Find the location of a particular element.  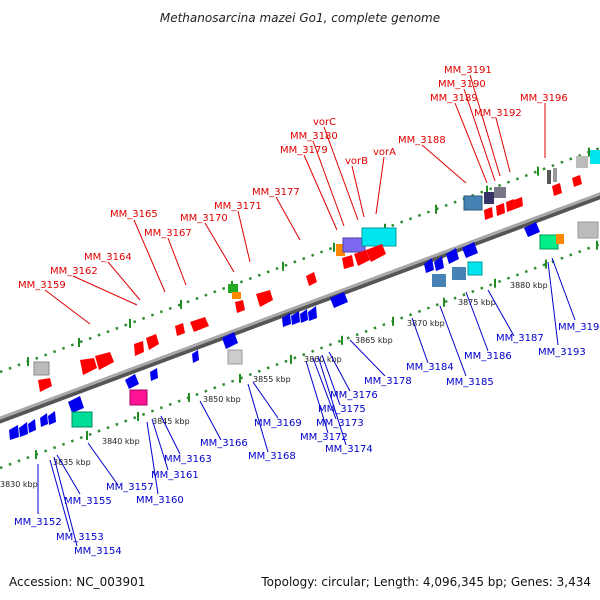

kbp-label: 3870 kbp is located at coordinates (426, 323).